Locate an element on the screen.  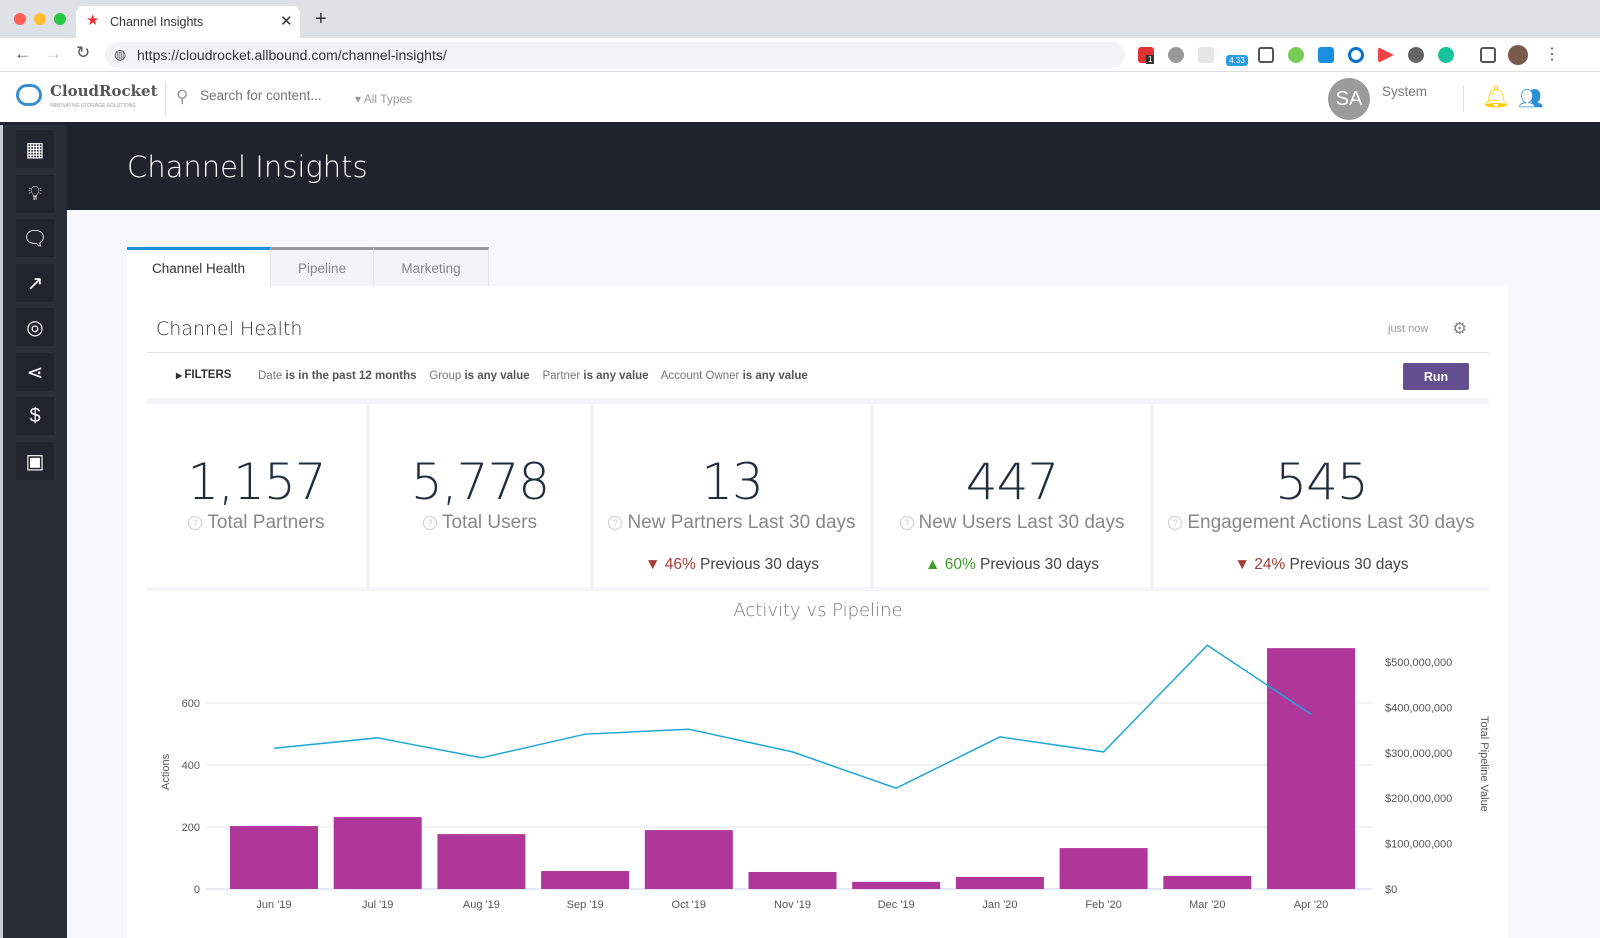
sidebar-item-goals: ◎ is located at coordinates (35, 327).